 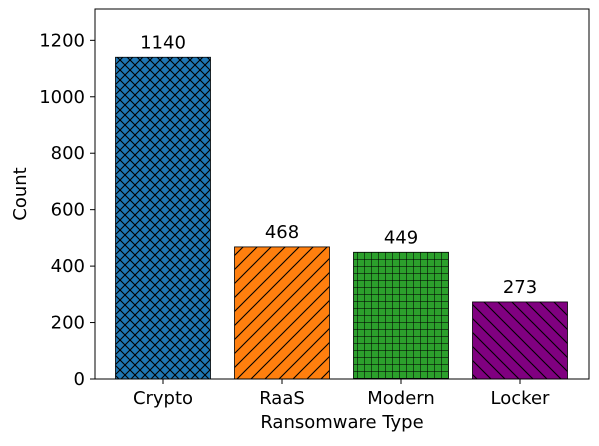 What do you see at coordinates (163, 42) in the screenshot?
I see `data-label-crypto: 1140` at bounding box center [163, 42].